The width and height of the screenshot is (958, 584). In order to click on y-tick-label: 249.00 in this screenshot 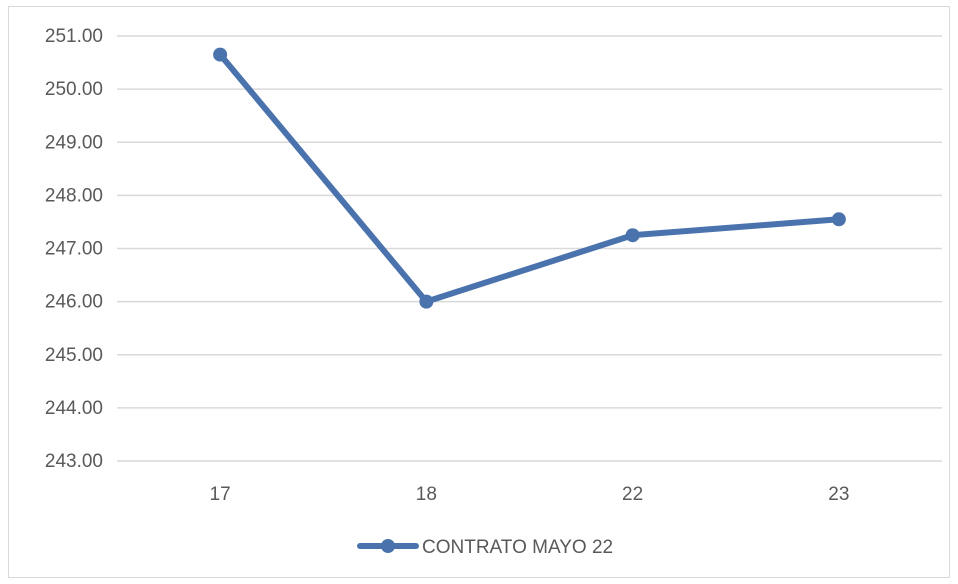, I will do `click(74, 142)`.